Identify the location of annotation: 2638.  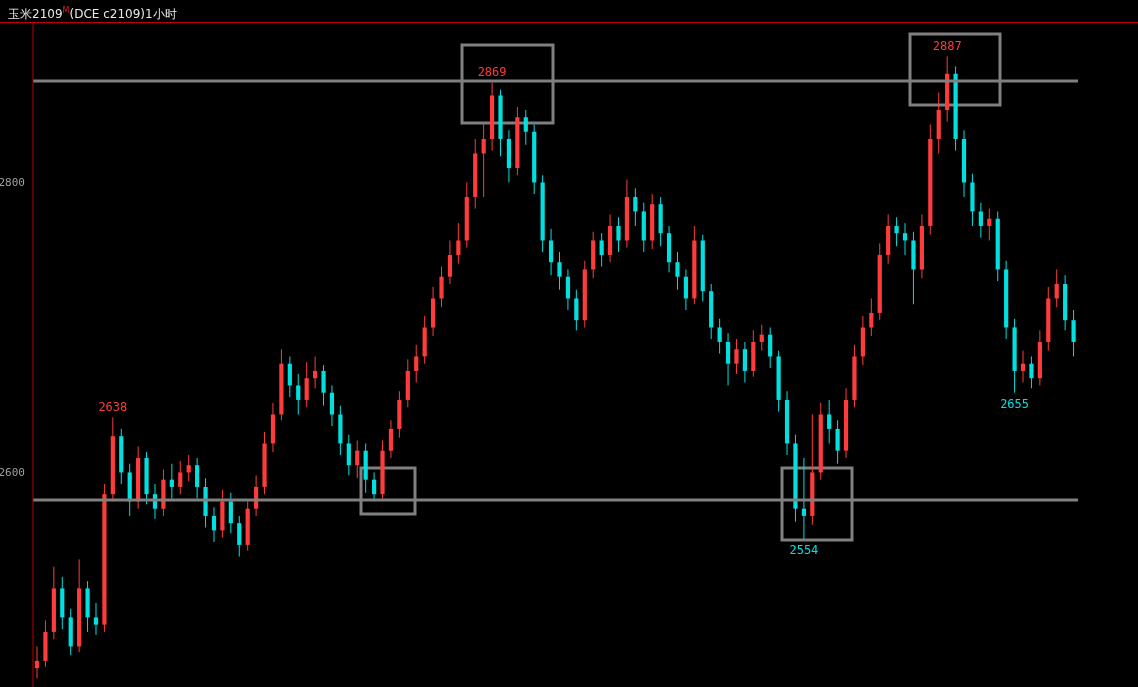
(113, 407).